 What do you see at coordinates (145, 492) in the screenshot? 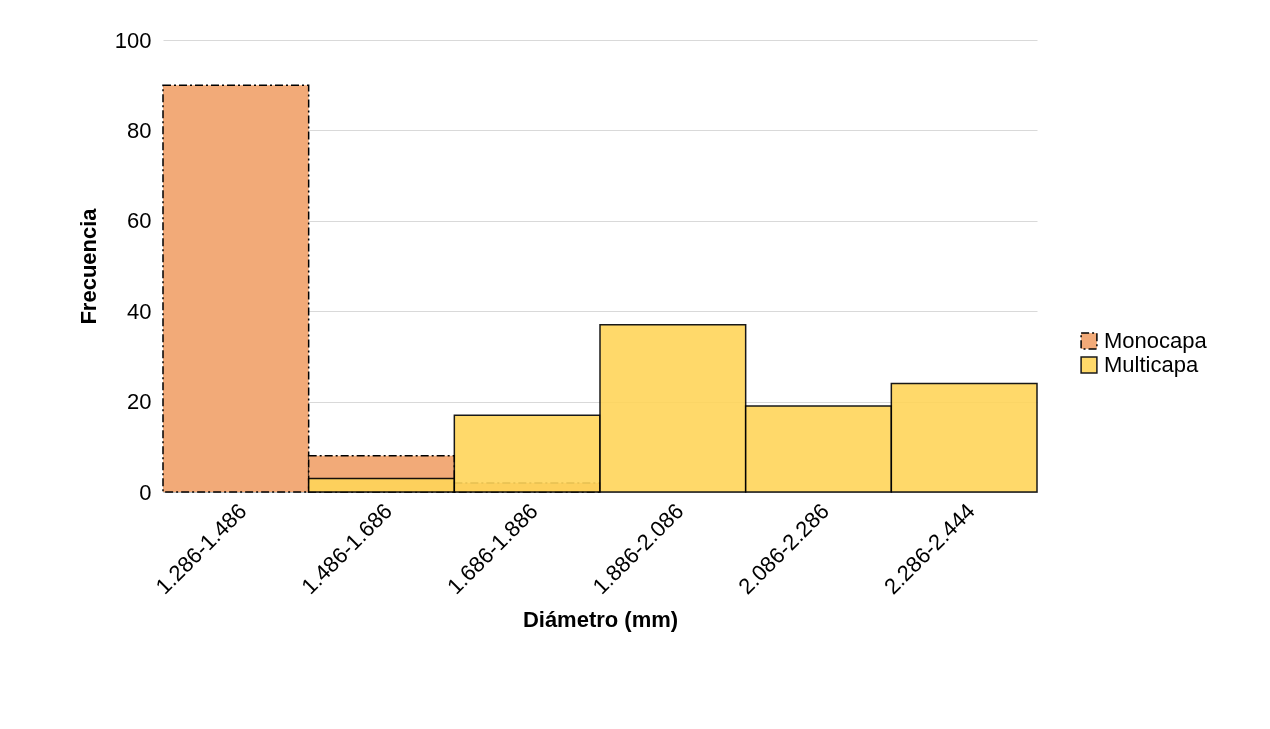
I see `y-tick-label: 0` at bounding box center [145, 492].